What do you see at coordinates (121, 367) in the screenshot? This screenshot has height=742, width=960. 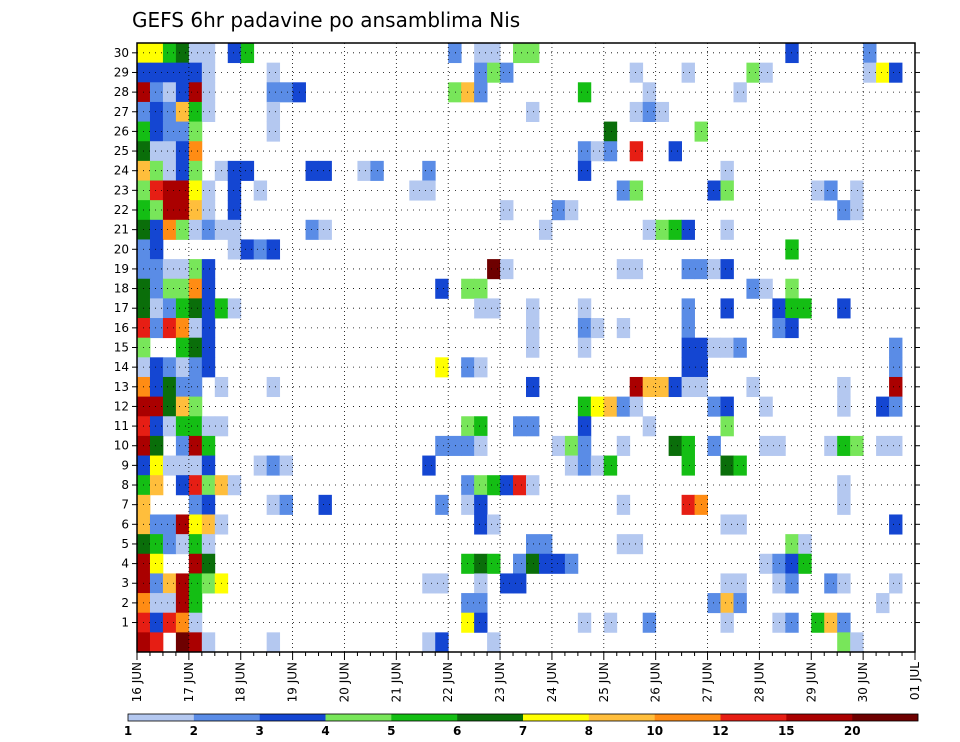 I see `y-tick-label: 14` at bounding box center [121, 367].